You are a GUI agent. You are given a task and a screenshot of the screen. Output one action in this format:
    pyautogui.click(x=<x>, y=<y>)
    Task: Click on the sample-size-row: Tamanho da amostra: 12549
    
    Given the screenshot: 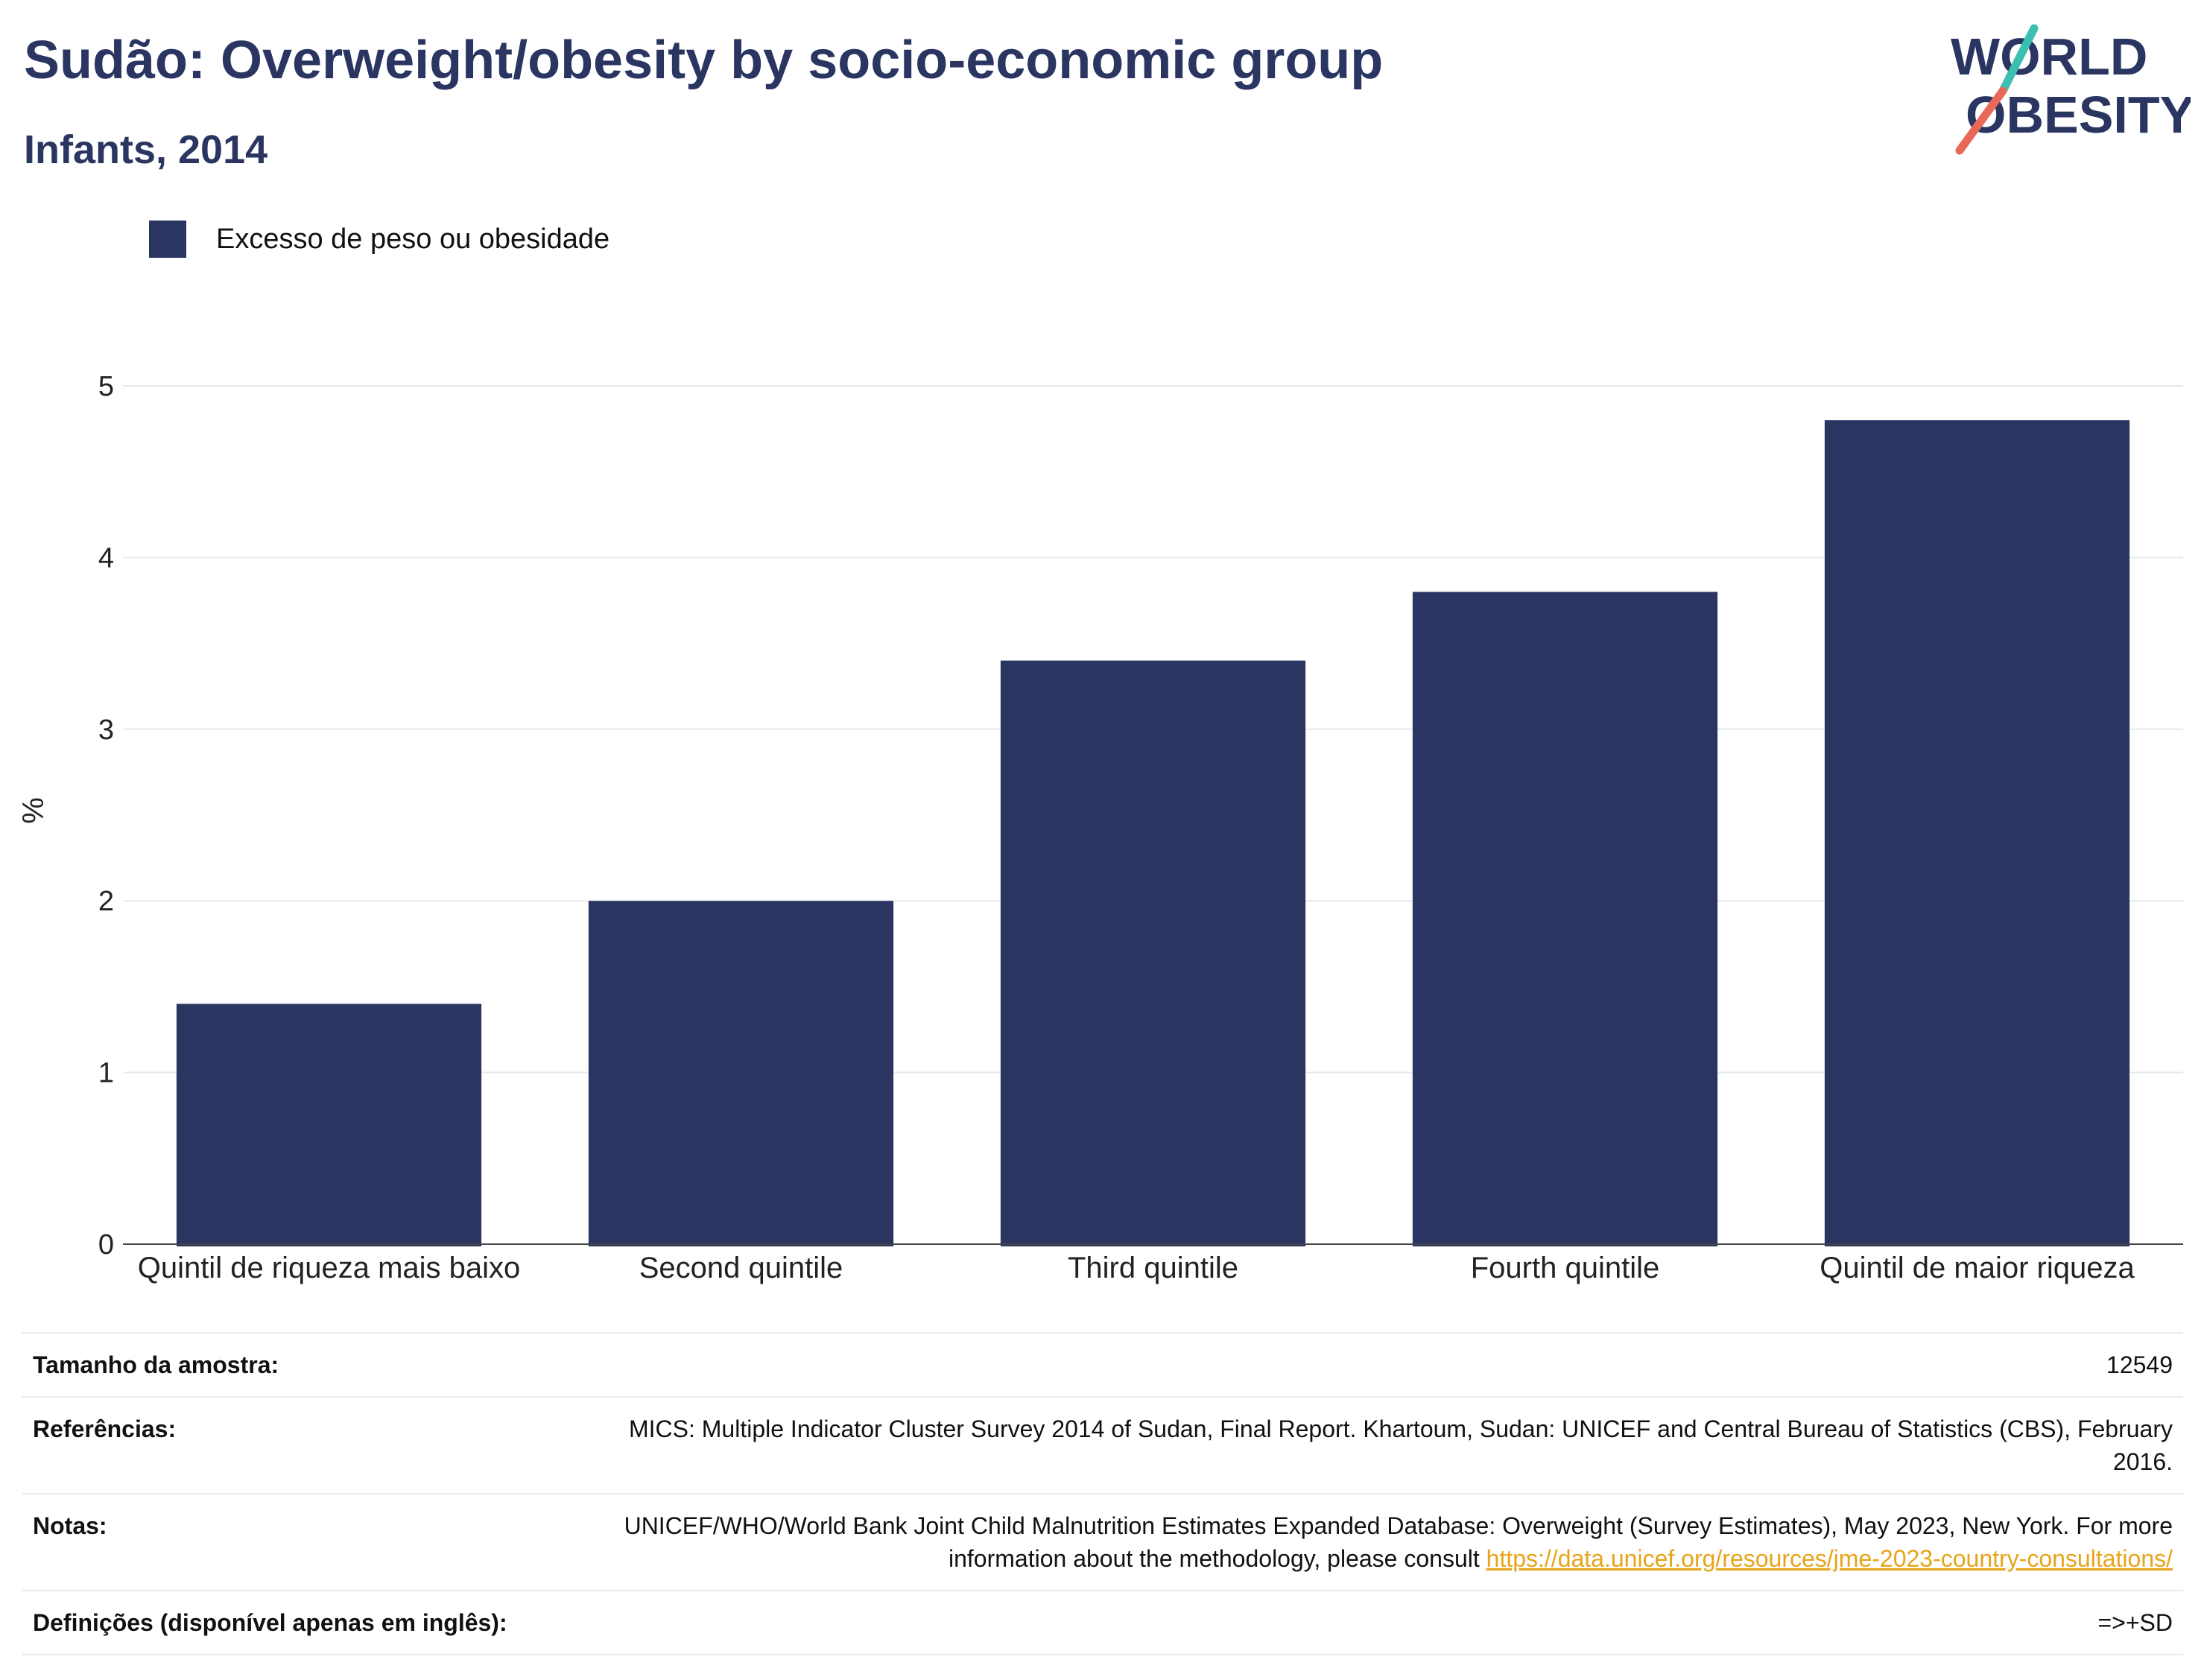 What is the action you would take?
    pyautogui.click(x=1102, y=1364)
    